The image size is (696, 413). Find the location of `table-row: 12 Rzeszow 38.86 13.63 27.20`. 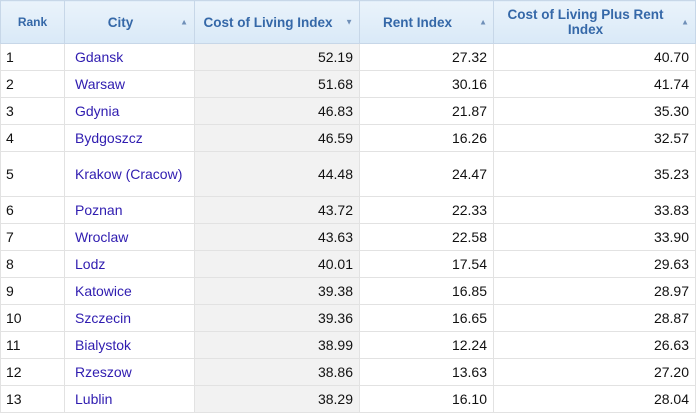

table-row: 12 Rzeszow 38.86 13.63 27.20 is located at coordinates (348, 372).